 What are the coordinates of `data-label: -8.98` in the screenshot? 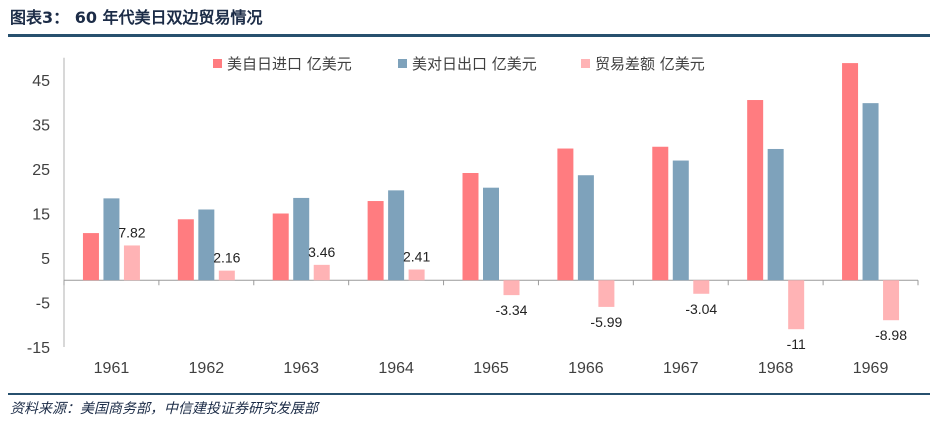 It's located at (891, 335).